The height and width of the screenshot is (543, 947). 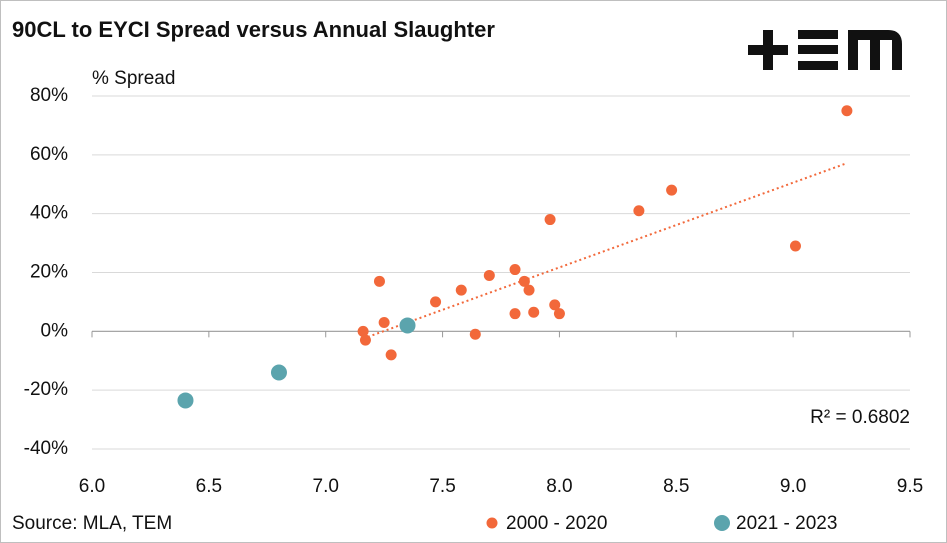 What do you see at coordinates (910, 486) in the screenshot?
I see `x-tick-label: 9.5` at bounding box center [910, 486].